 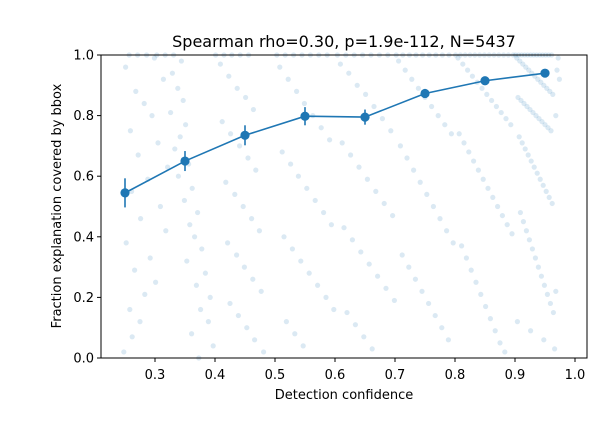 What do you see at coordinates (87, 208) in the screenshot?
I see `y-axis: 0.0 0.2 0.4 0.6 0.8 1.0` at bounding box center [87, 208].